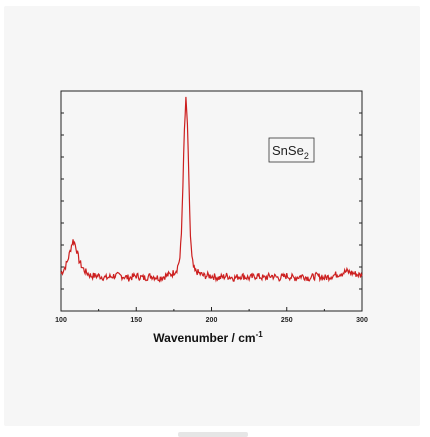  I want to click on x-axis-label-main: Wavenumber / cm, so click(204, 338).